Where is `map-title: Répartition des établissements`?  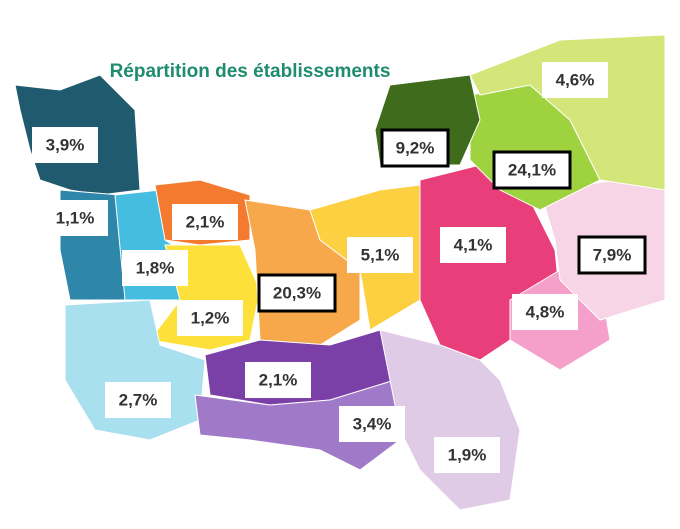
map-title: Répartition des établissements is located at coordinates (250, 71).